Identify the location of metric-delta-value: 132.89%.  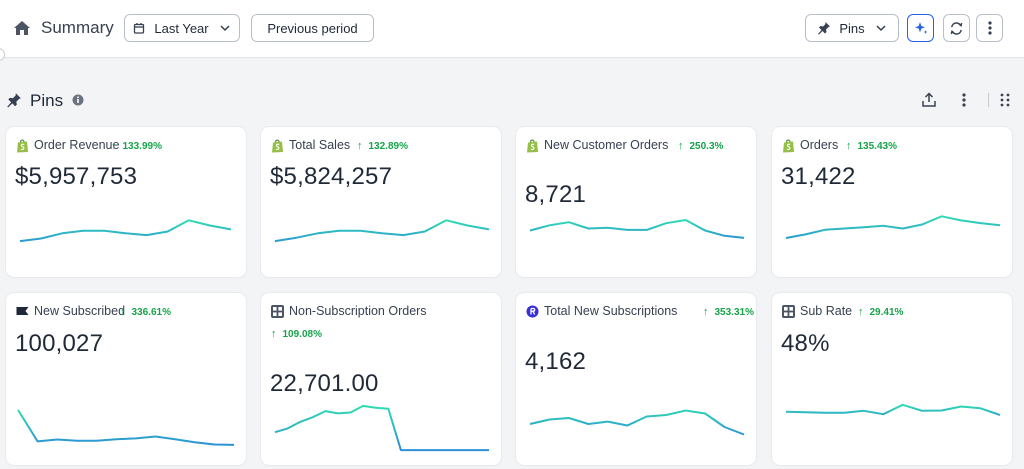
(388, 146).